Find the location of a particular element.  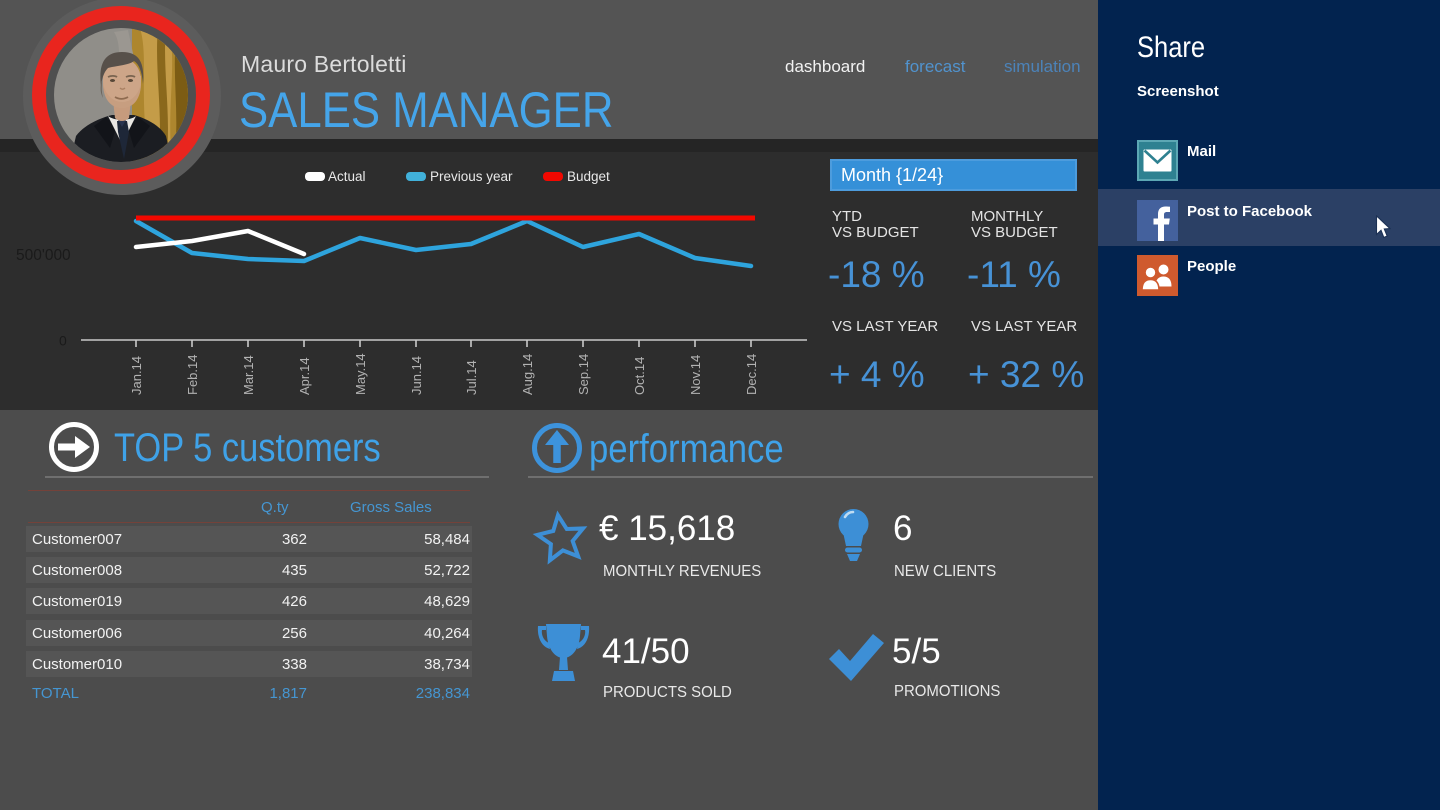

svg-text: May.14 is located at coordinates (360, 374).